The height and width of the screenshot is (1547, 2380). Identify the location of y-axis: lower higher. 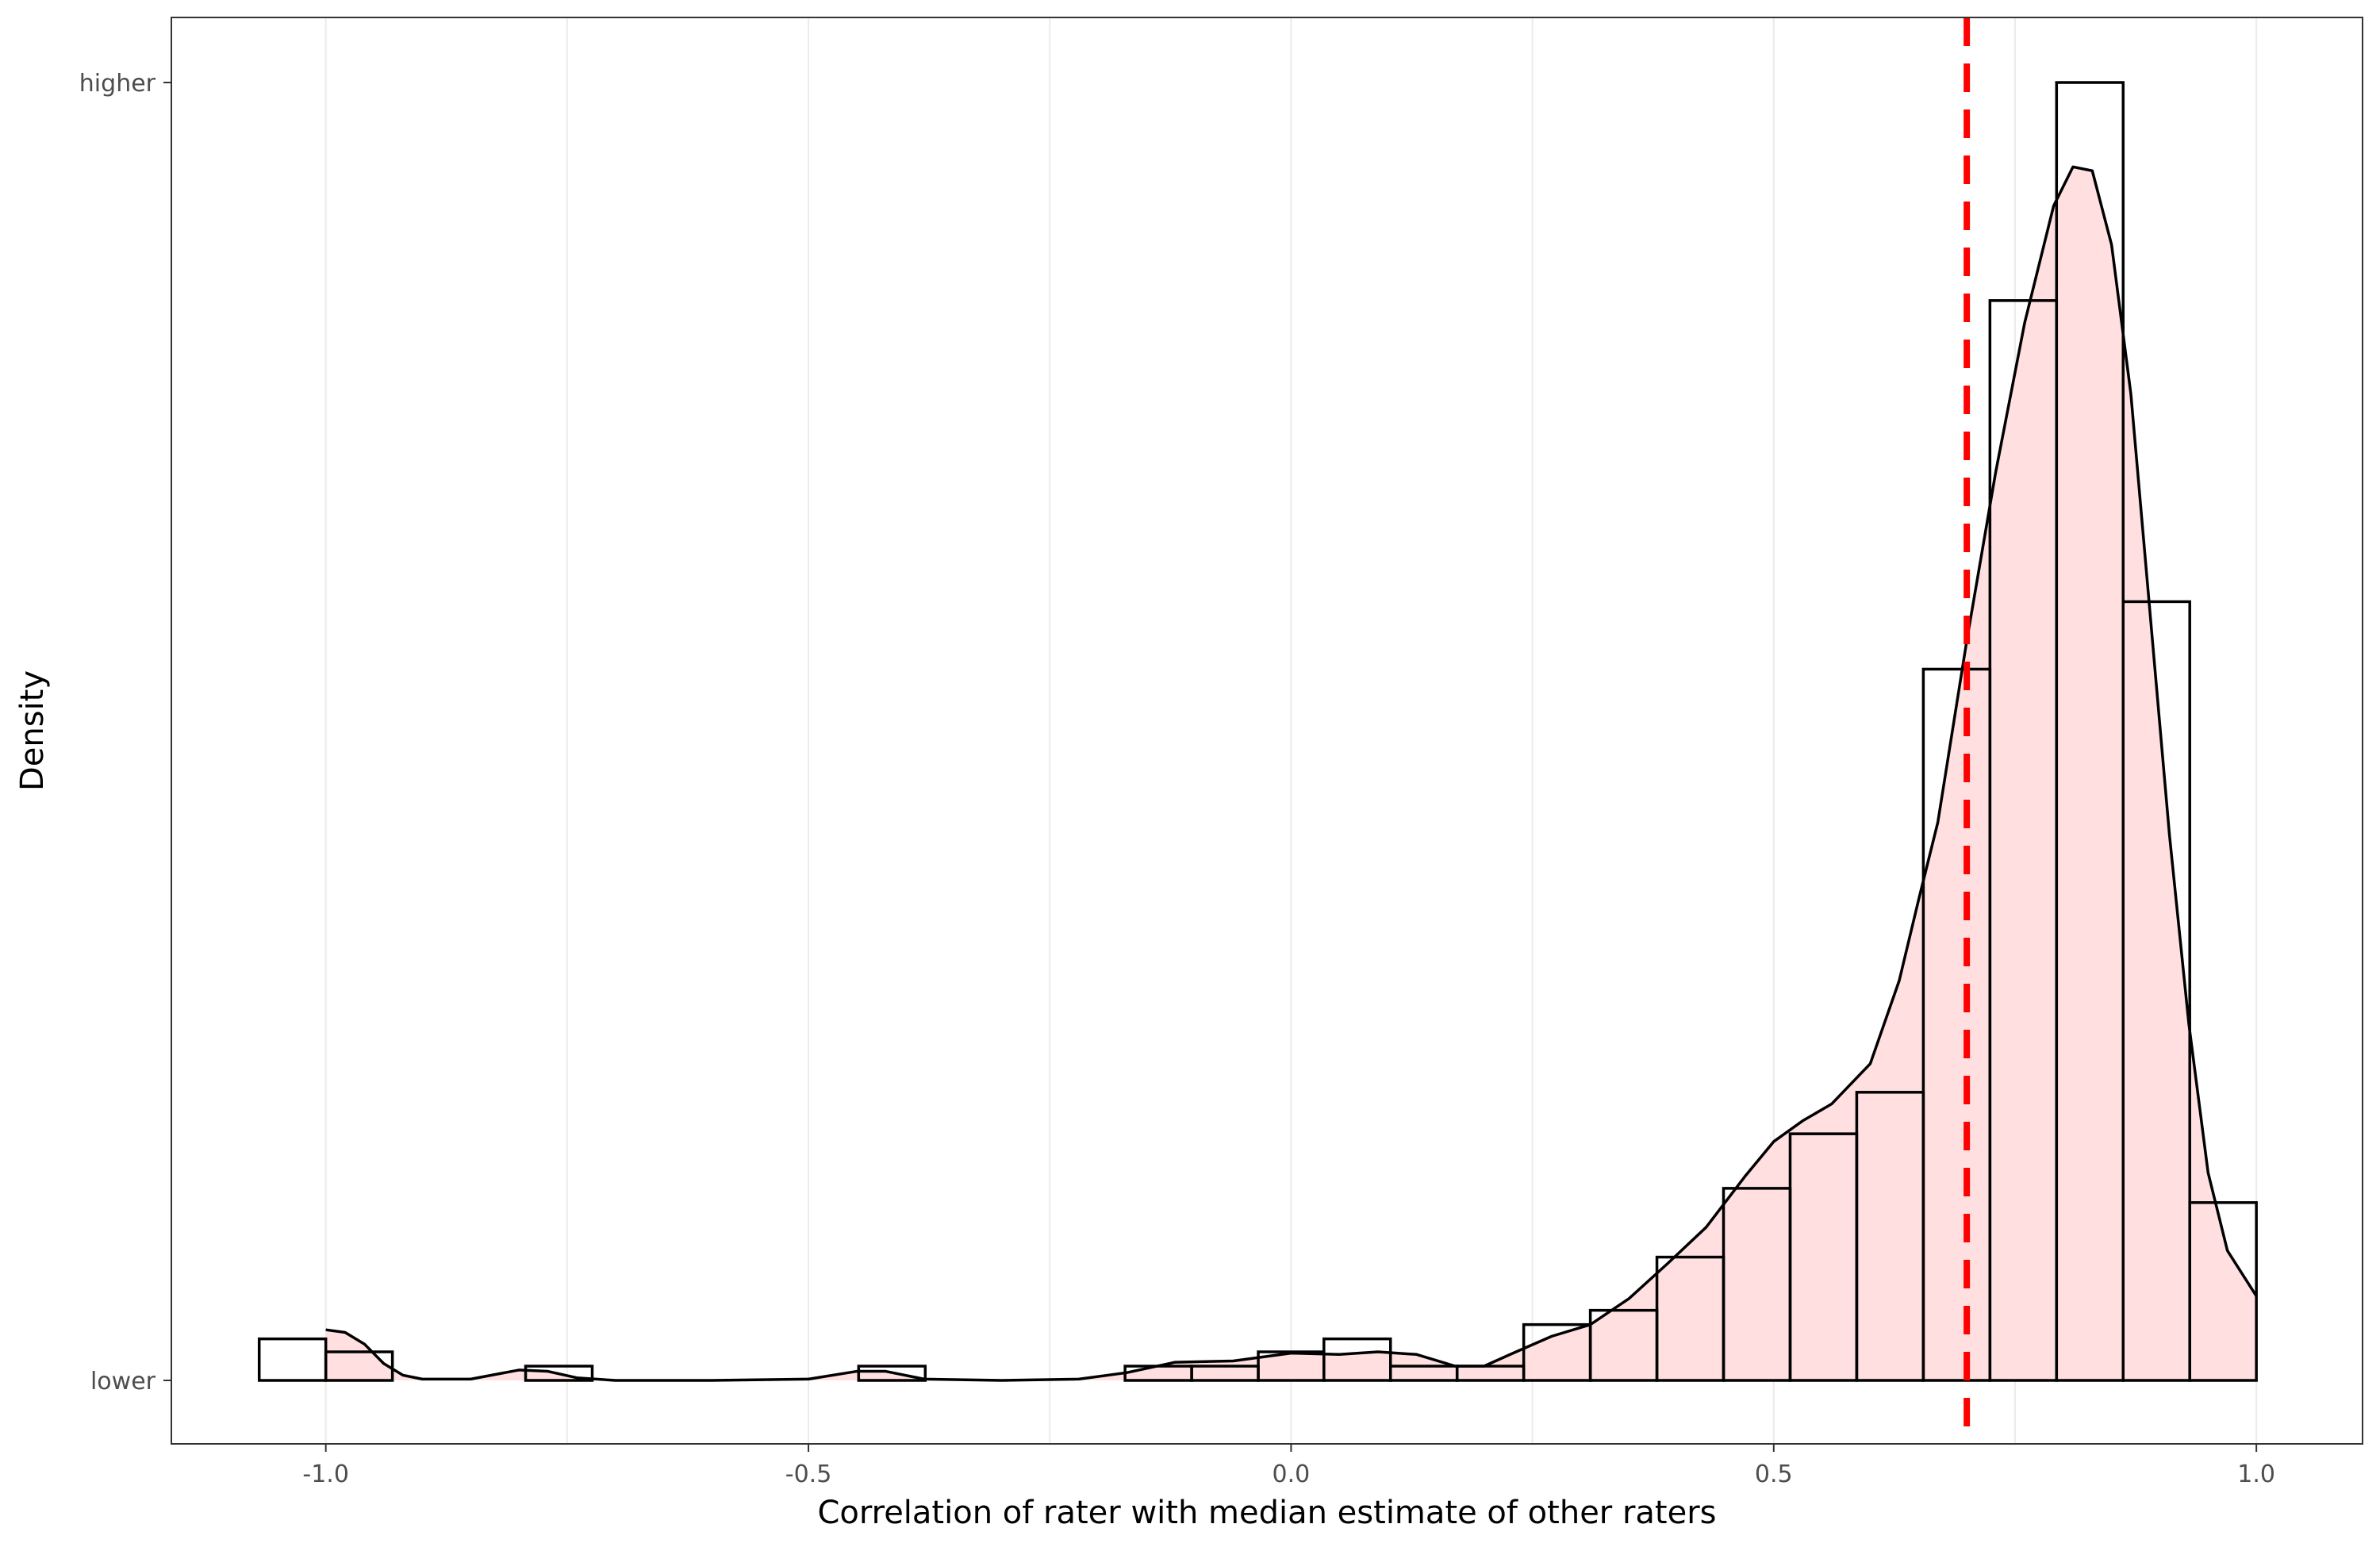
(125, 732).